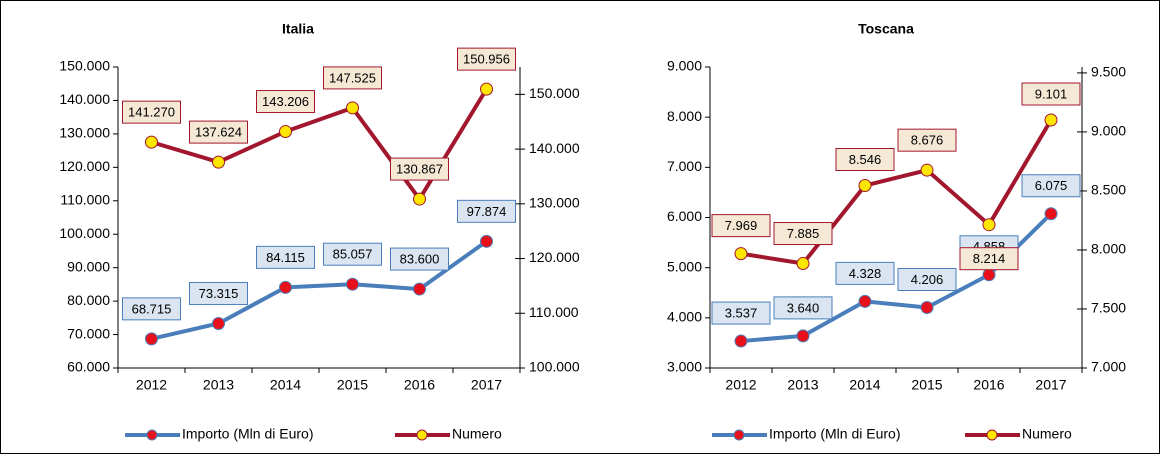  I want to click on y-tick-label: 8.000, so click(684, 116).